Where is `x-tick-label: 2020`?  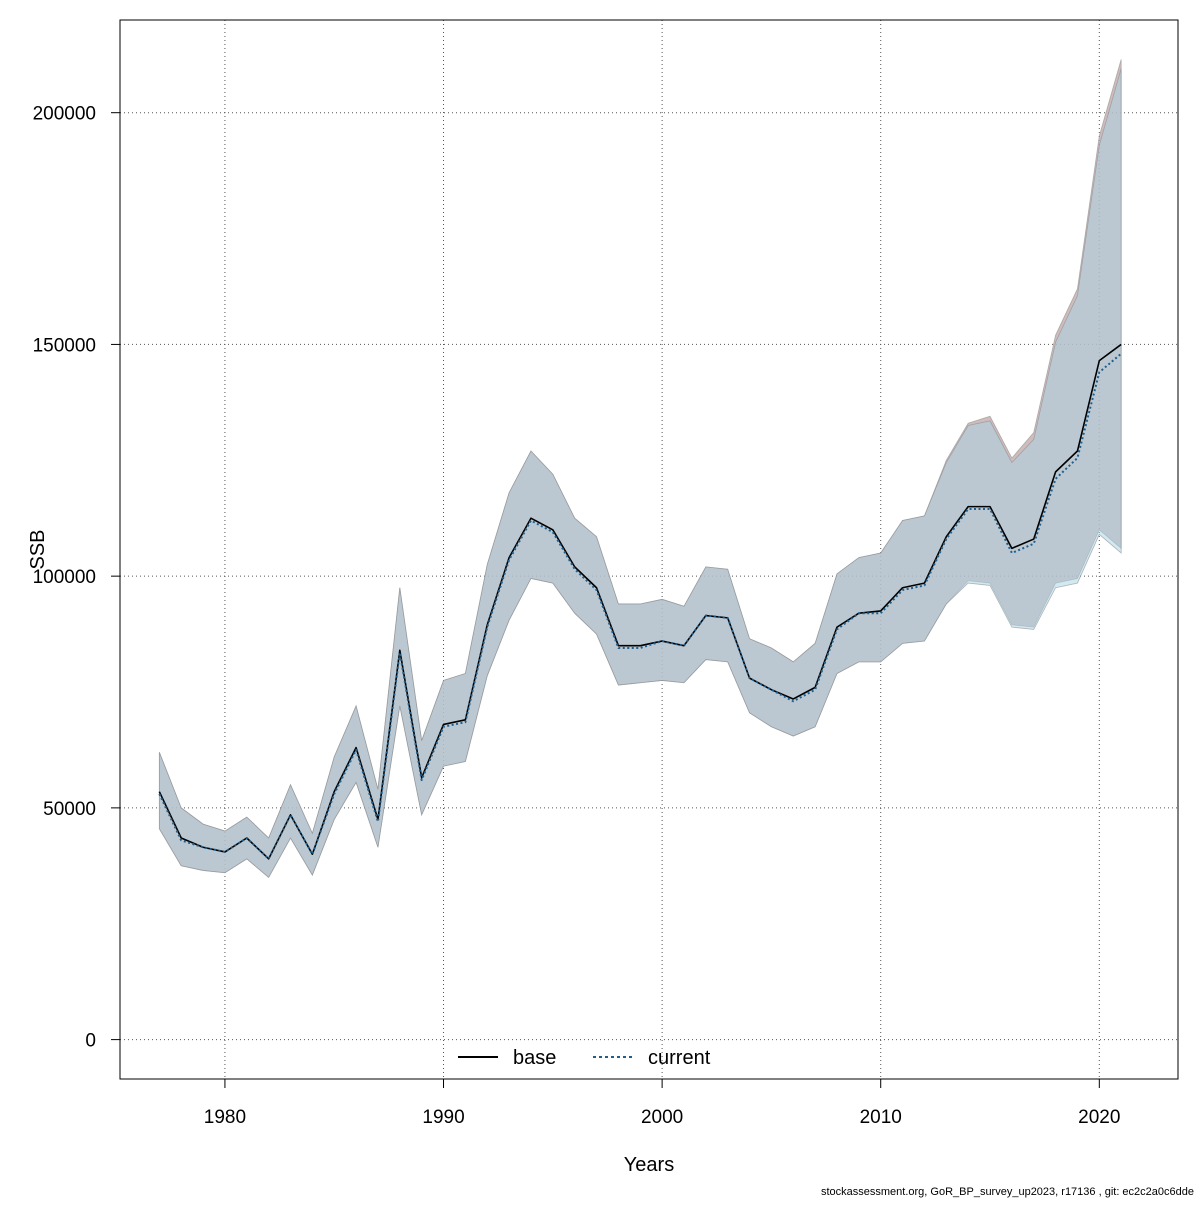 x-tick-label: 2020 is located at coordinates (1099, 1117).